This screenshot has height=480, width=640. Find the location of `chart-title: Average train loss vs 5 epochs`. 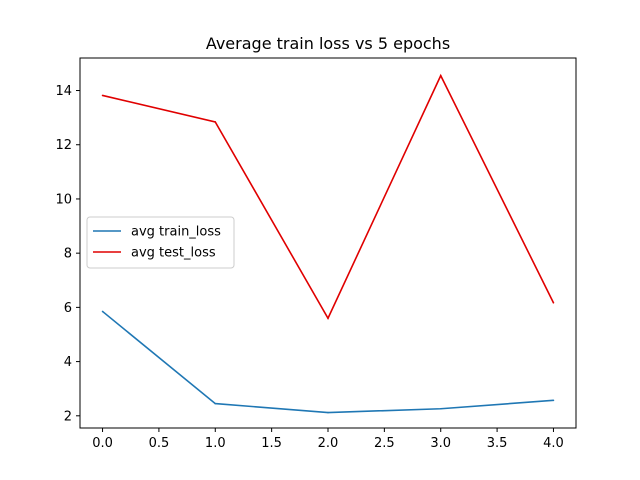

chart-title: Average train loss vs 5 epochs is located at coordinates (328, 43).